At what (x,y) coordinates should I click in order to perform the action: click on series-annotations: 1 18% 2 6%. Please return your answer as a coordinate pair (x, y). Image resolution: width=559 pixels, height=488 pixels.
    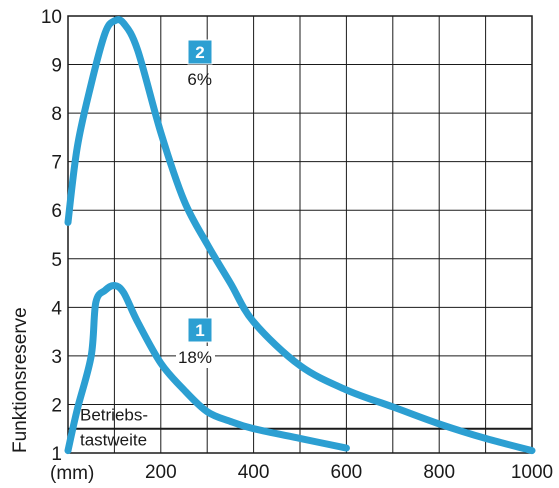
    Looking at the image, I should click on (195, 203).